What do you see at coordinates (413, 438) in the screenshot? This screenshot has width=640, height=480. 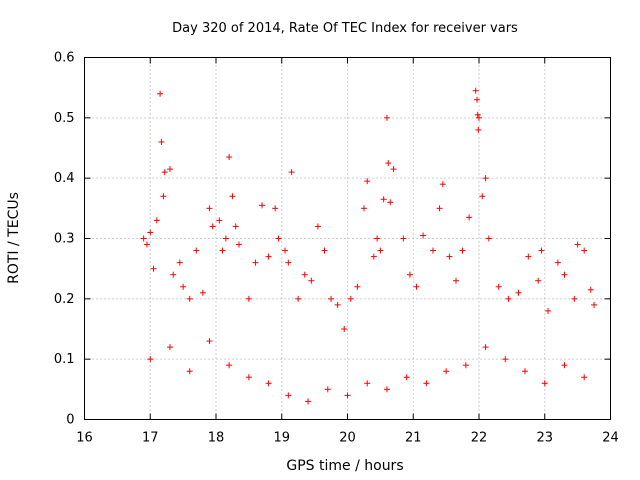 I see `x-tick-label: 21` at bounding box center [413, 438].